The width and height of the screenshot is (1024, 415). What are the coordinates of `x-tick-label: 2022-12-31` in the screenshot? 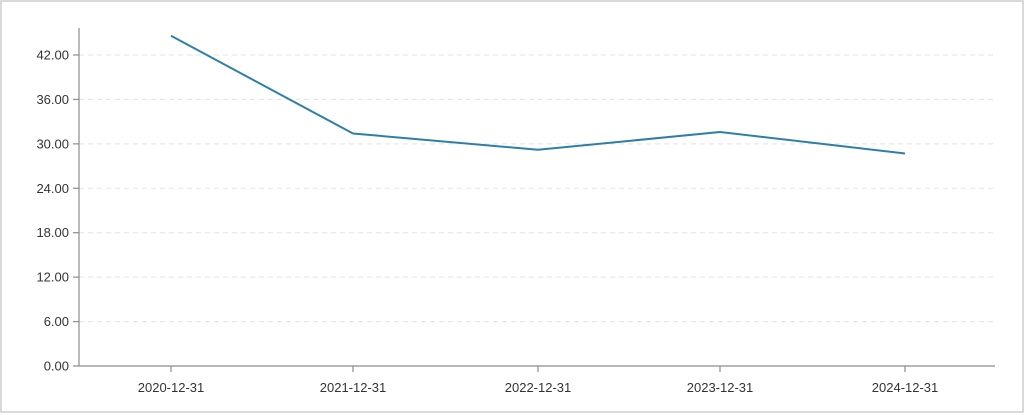 It's located at (538, 387).